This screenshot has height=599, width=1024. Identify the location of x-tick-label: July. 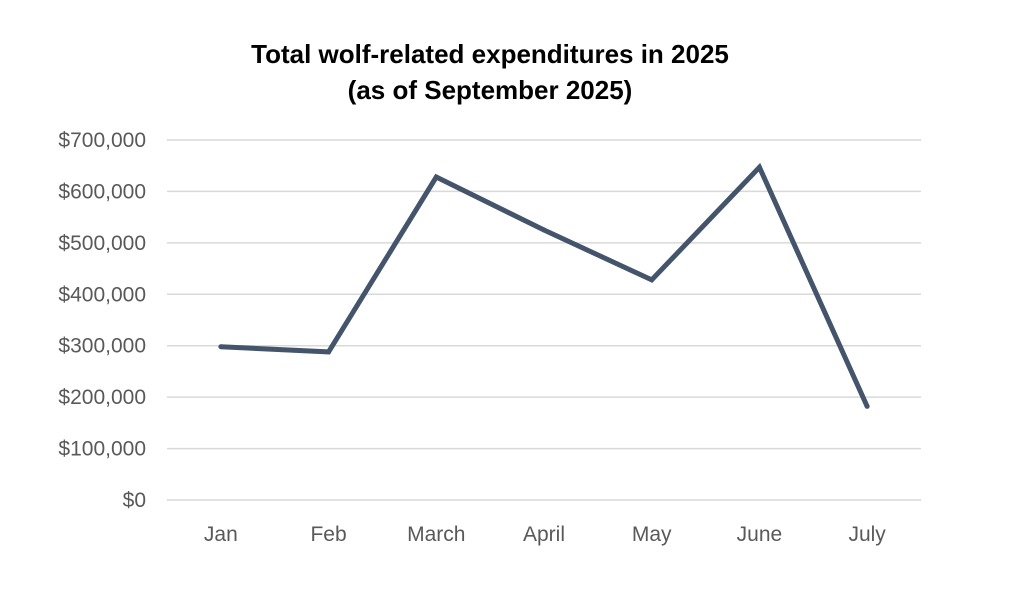
(867, 534).